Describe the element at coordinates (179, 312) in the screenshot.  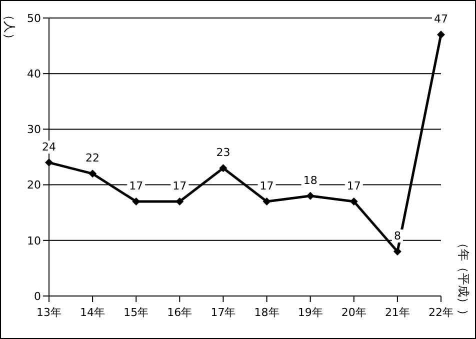
I see `x-tick-label: 16年` at that location.